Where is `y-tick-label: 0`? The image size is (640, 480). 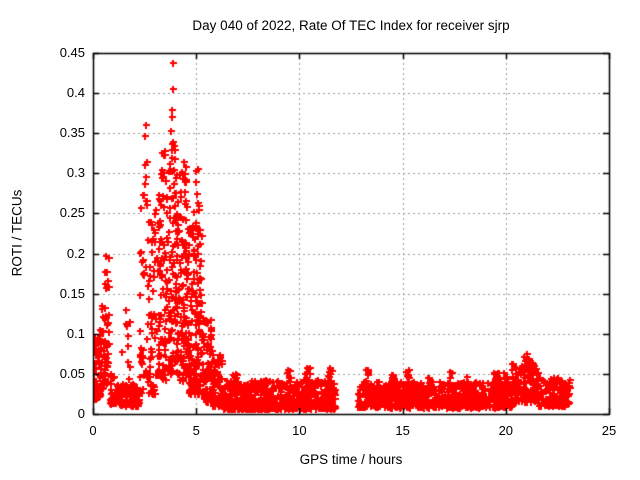 y-tick-label: 0 is located at coordinates (81, 413).